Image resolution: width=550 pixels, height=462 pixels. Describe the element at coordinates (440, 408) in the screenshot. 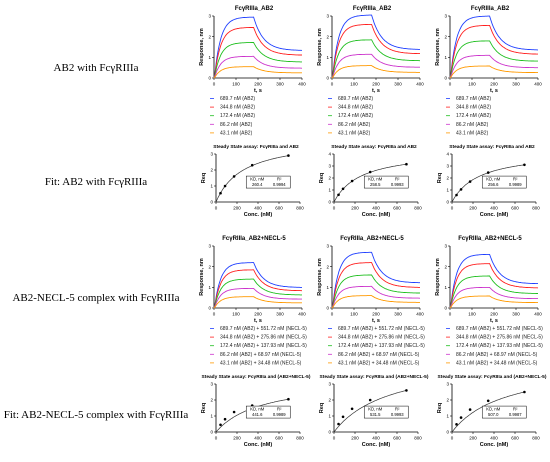

I see `steady-3-2-ylabel: Req` at that location.